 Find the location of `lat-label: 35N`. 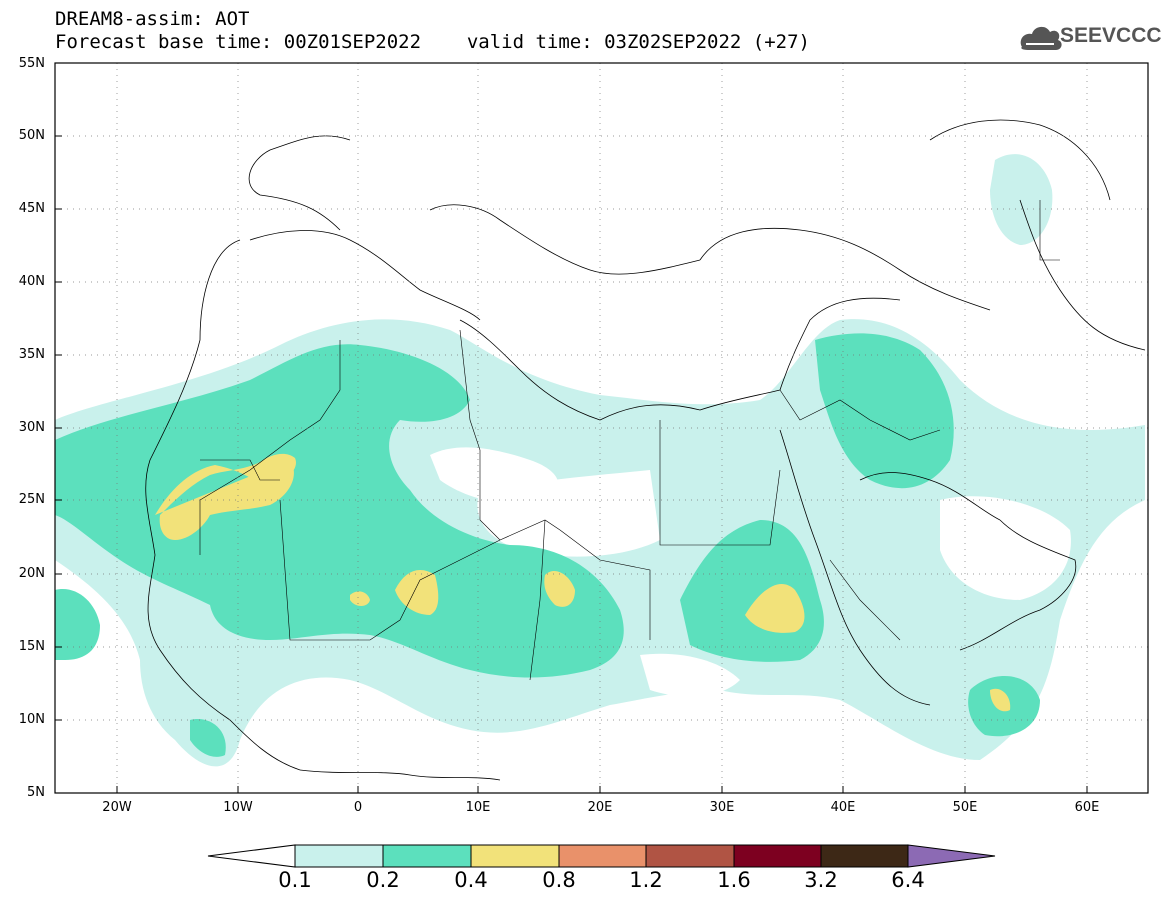

lat-label: 35N is located at coordinates (31, 354).